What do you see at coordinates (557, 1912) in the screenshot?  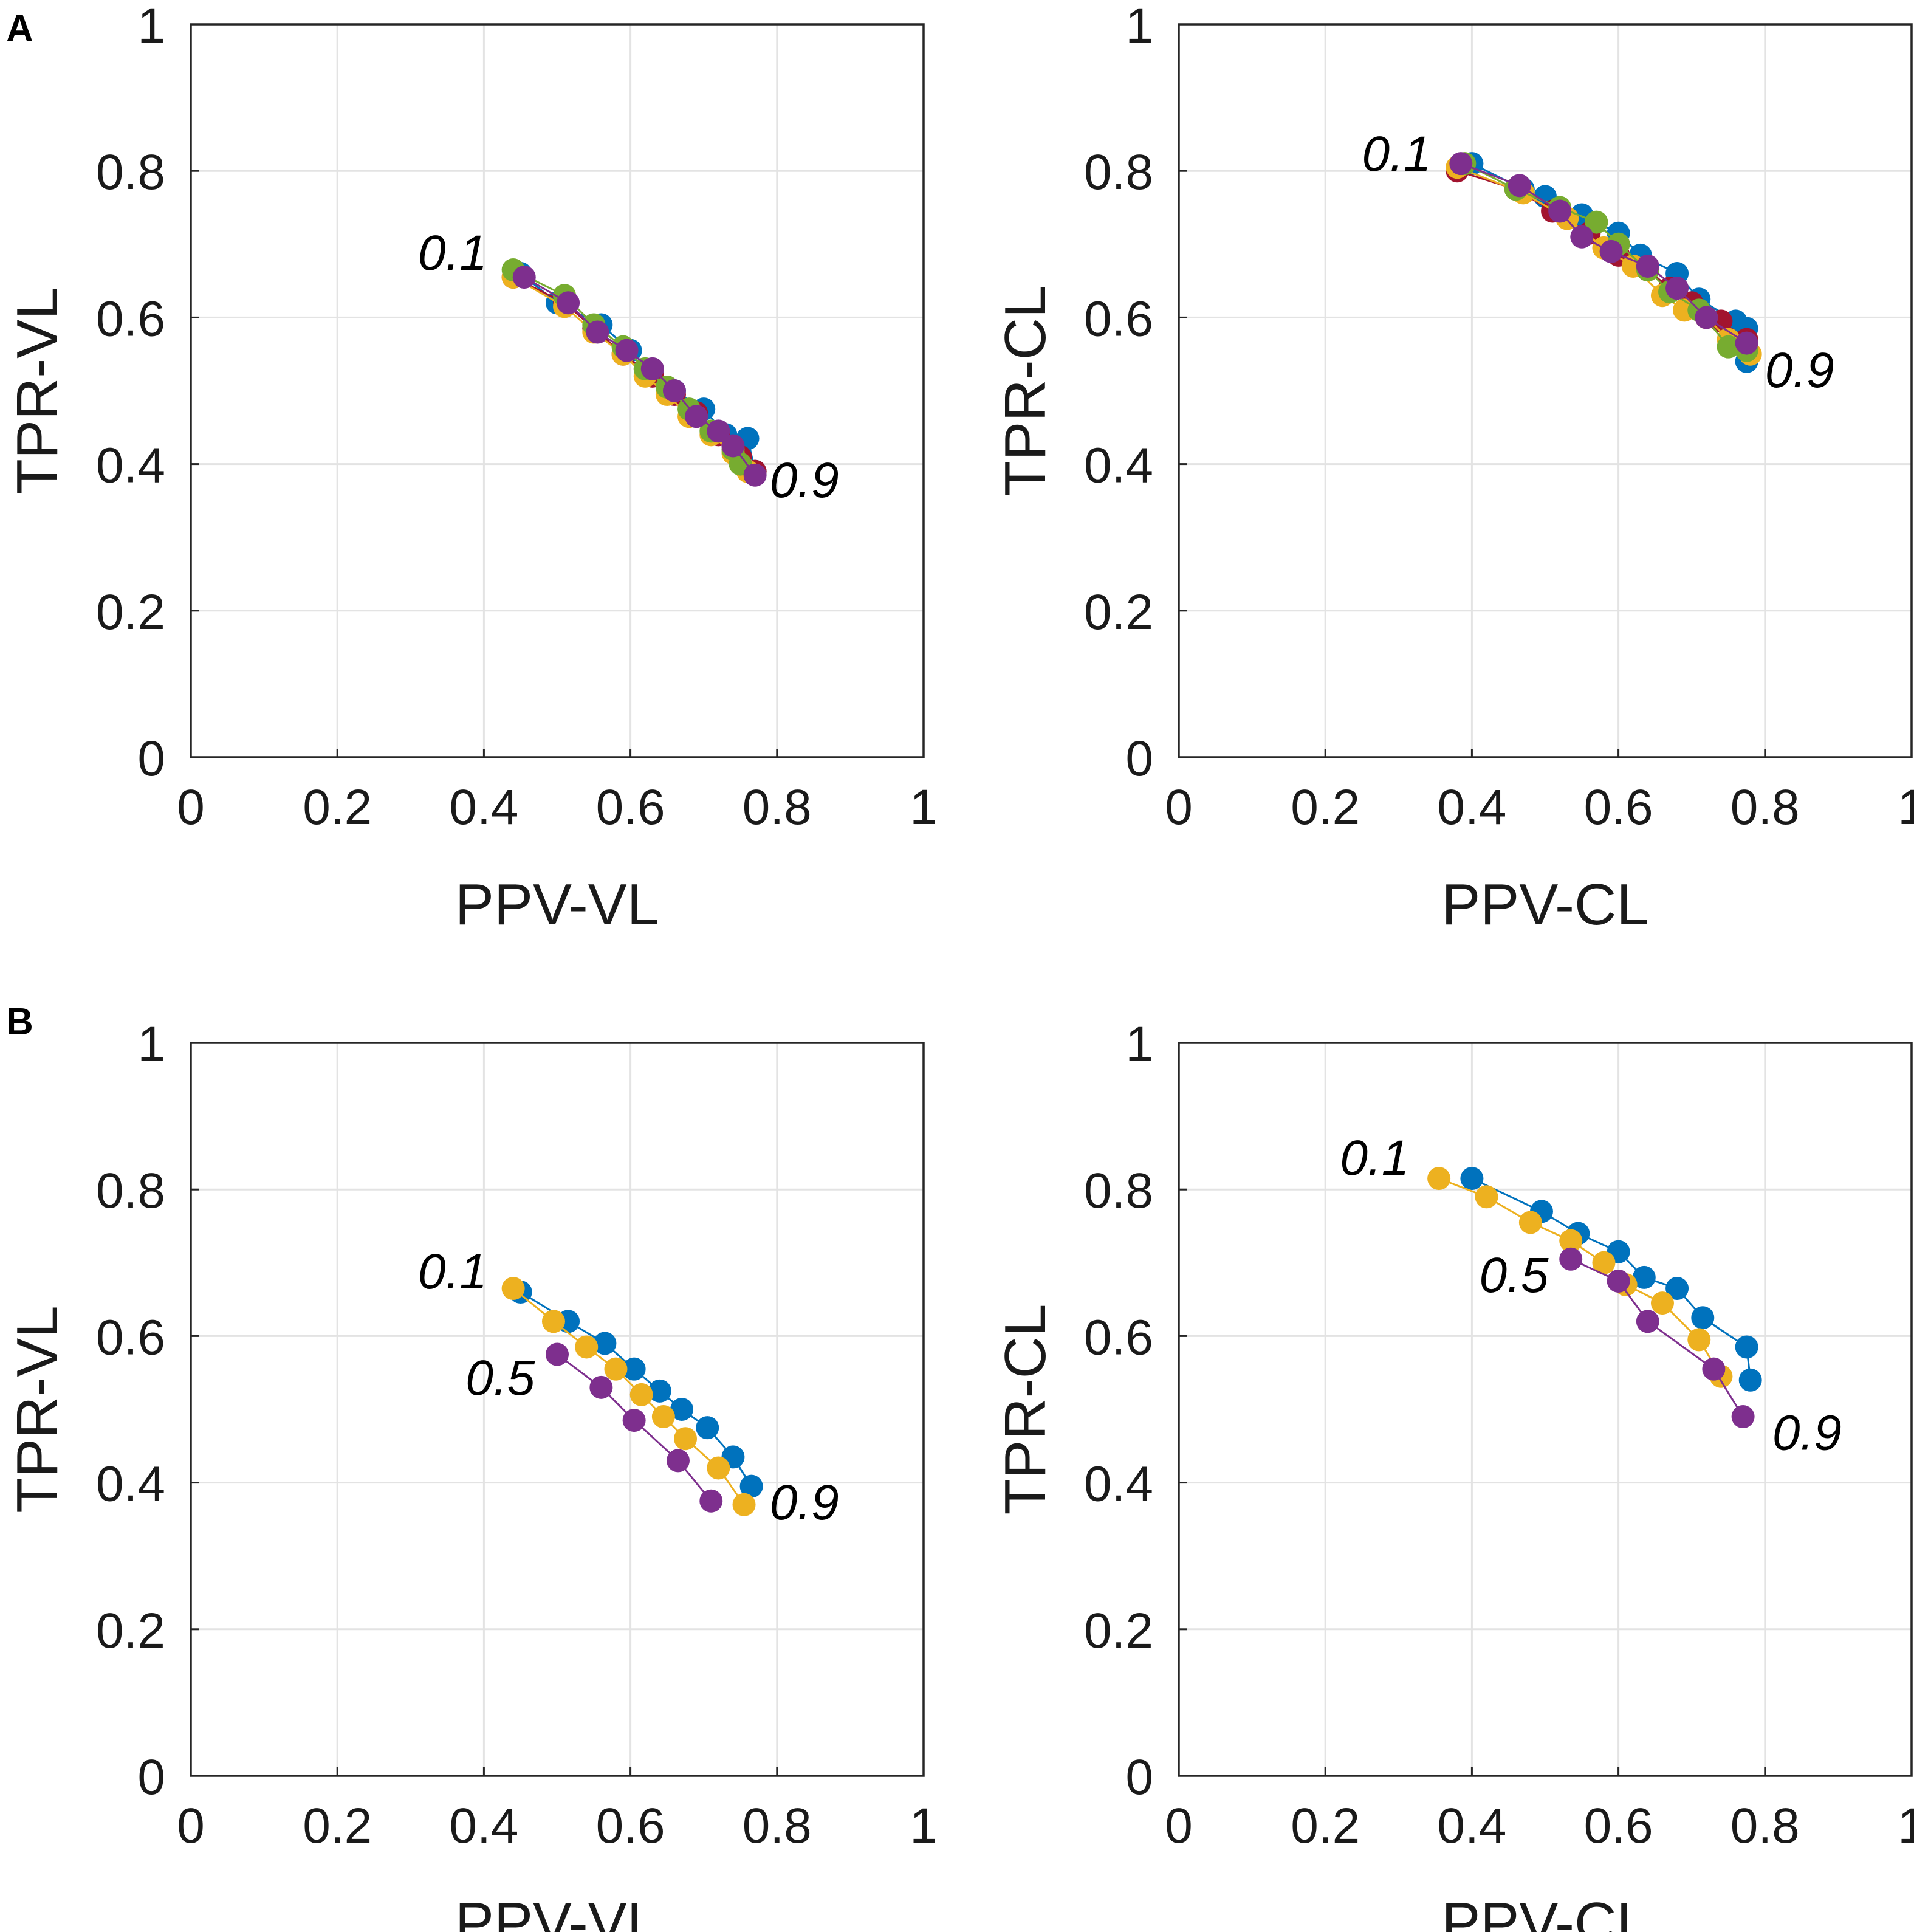 I see `x-axis-label: PPV-VL` at bounding box center [557, 1912].